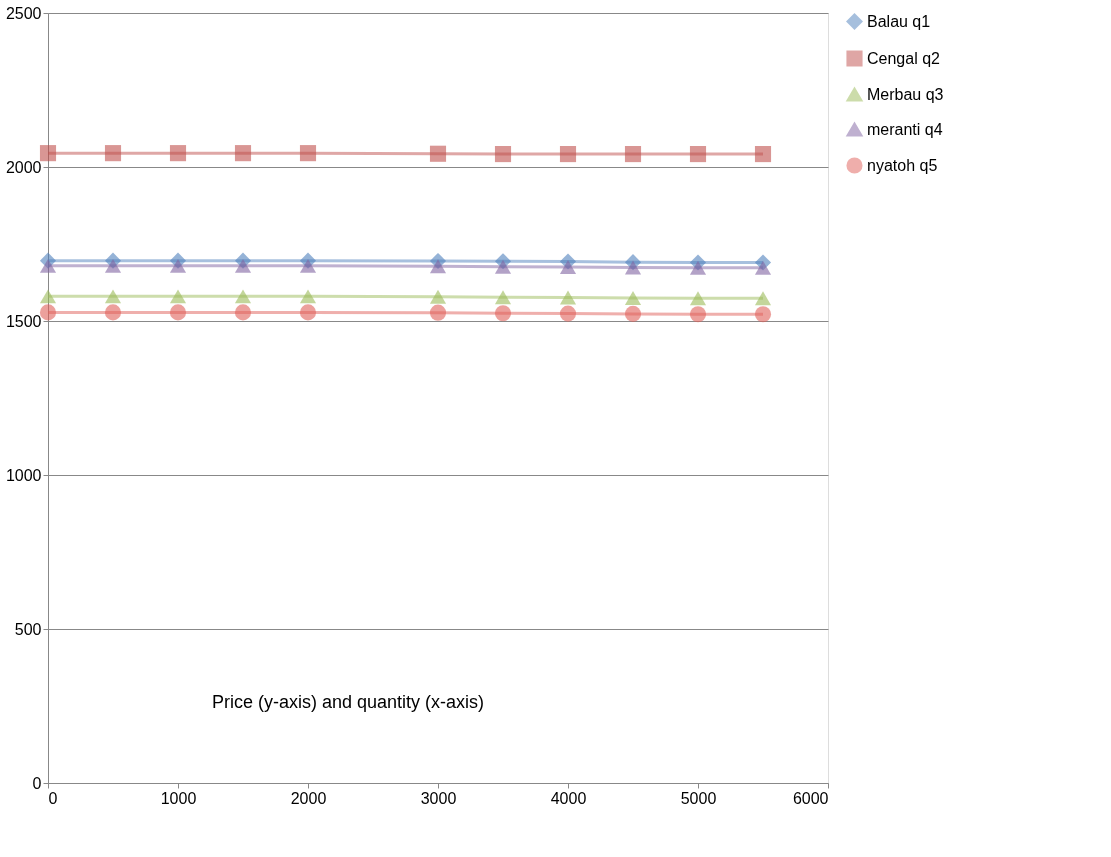  Describe the element at coordinates (308, 798) in the screenshot. I see `x-tick-label: 2000` at that location.